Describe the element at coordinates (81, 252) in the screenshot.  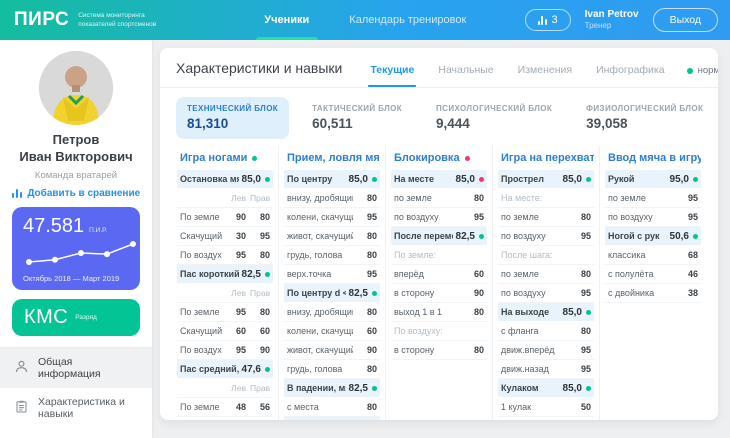
I see `rating-sparkline` at that location.